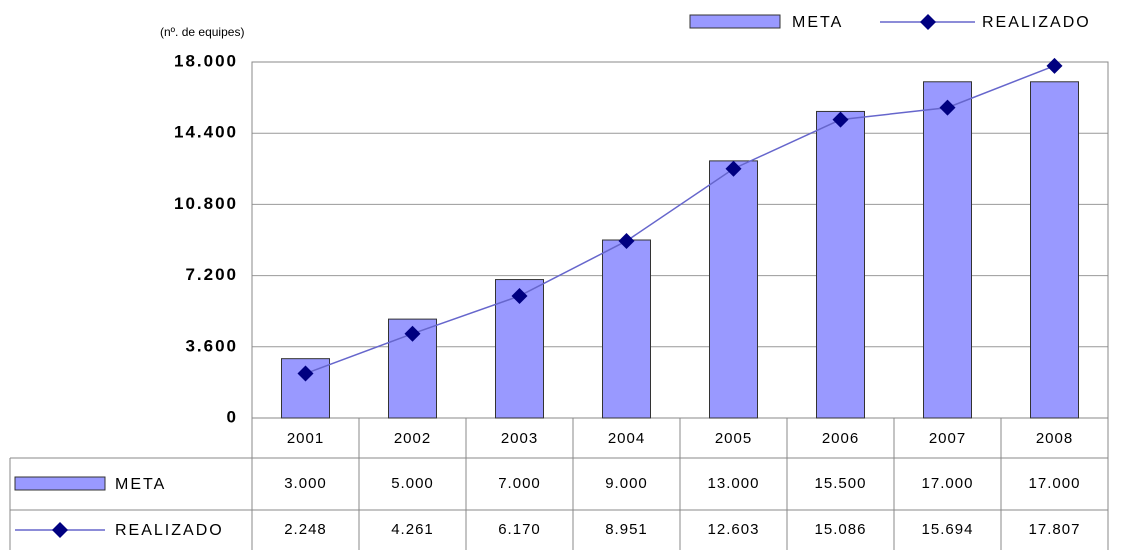 This screenshot has height=550, width=1125. I want to click on x-tick-label: 2002, so click(412, 438).